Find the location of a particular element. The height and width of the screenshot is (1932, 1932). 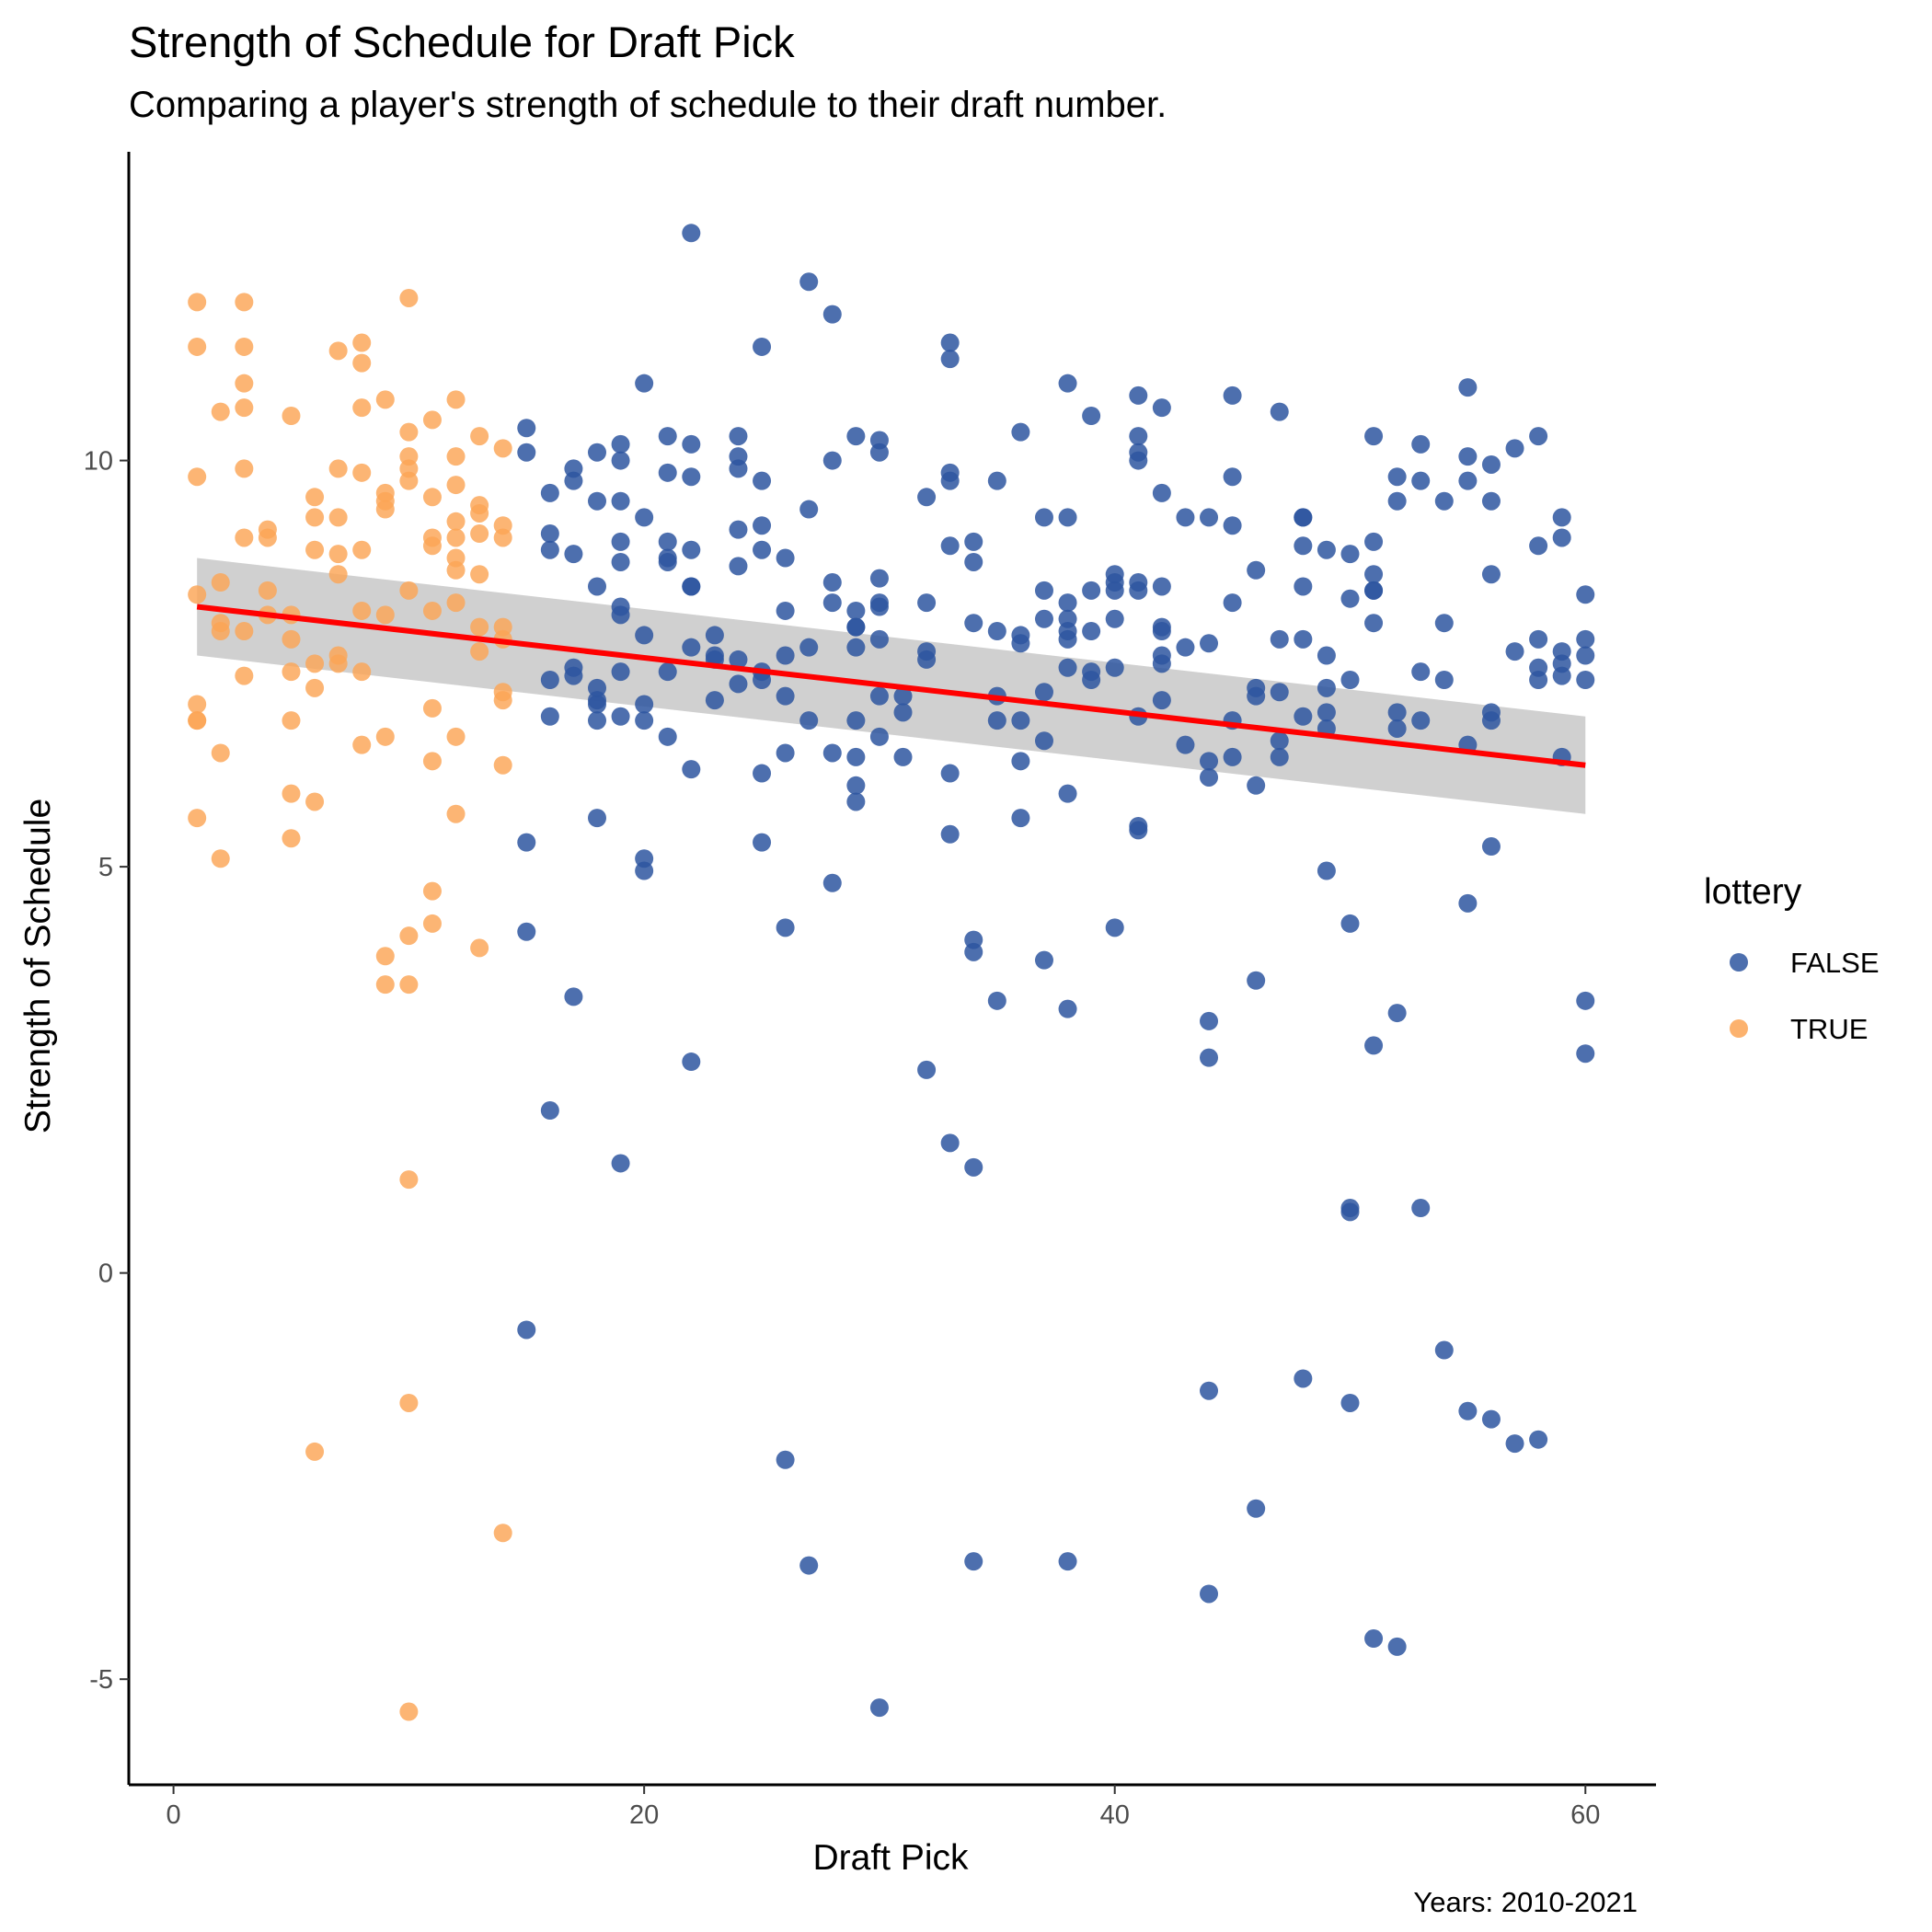

y-tick-label: 5 is located at coordinates (105, 867).